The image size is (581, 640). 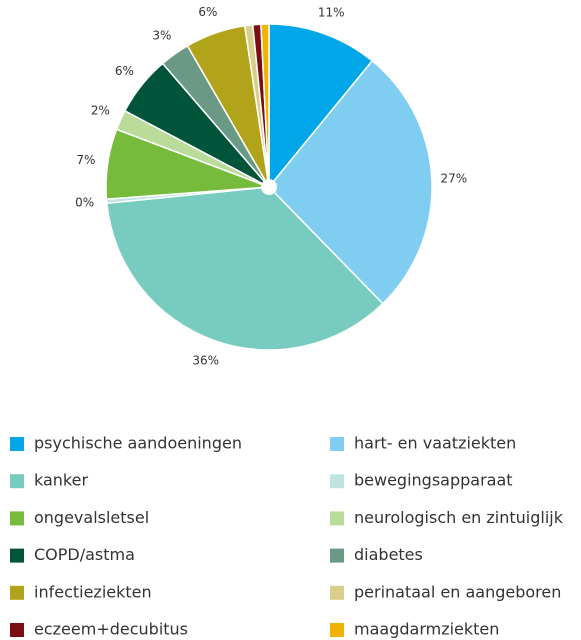 I want to click on slice-label: 7%, so click(x=85, y=160).